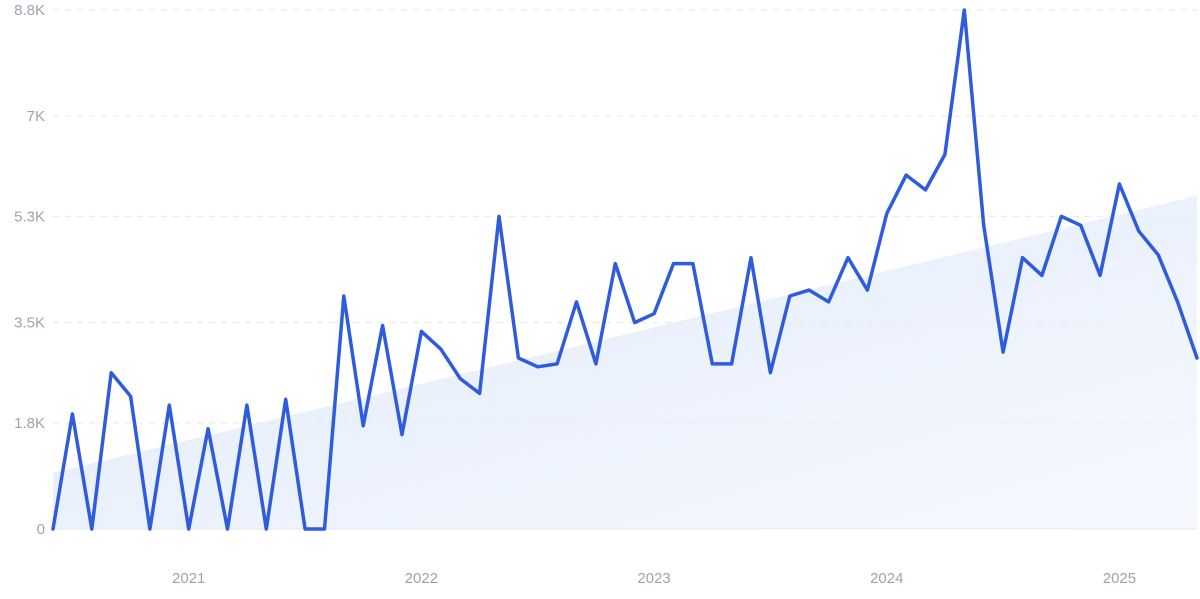 The width and height of the screenshot is (1200, 599). I want to click on y-tick-label: 7K, so click(36, 116).